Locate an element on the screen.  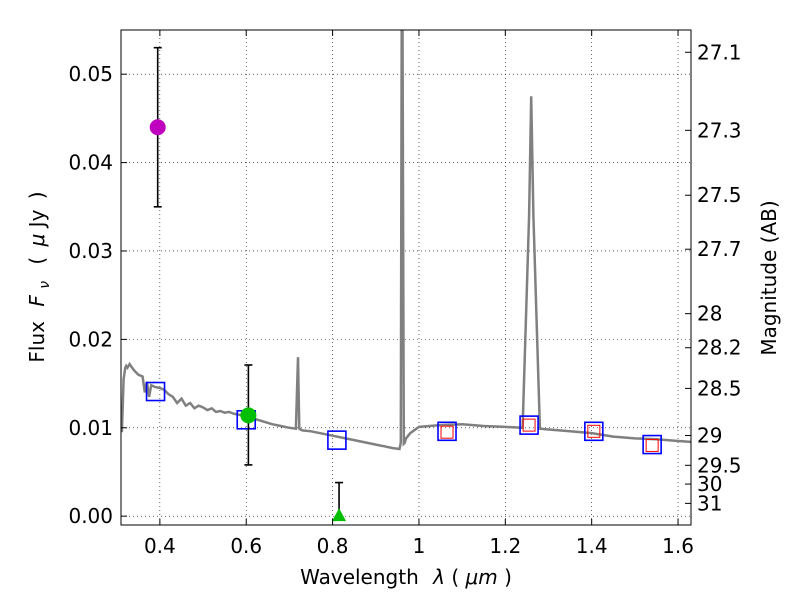
x-tick-label: 1.2 is located at coordinates (505, 546).